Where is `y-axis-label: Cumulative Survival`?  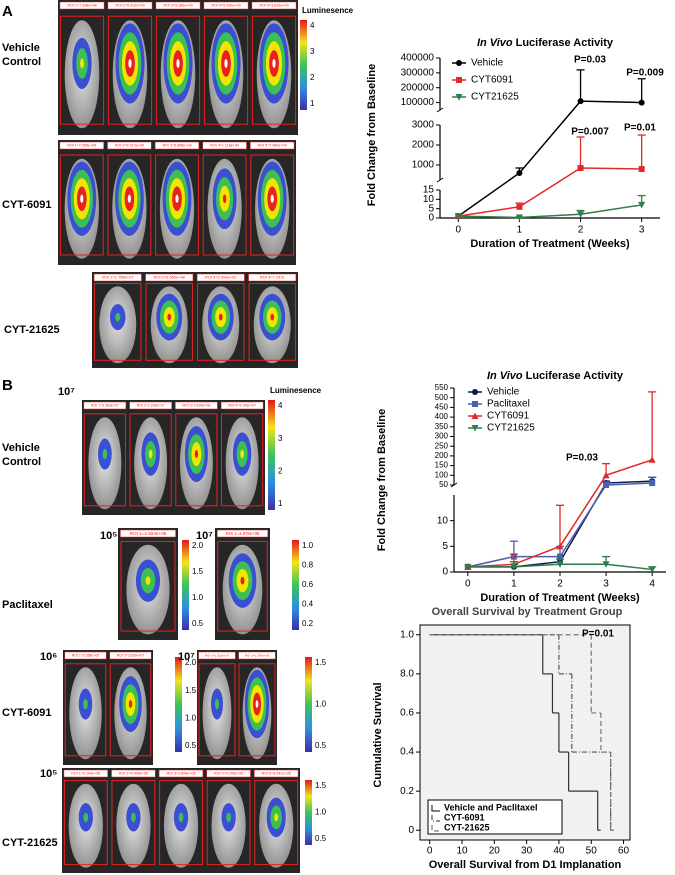
y-axis-label: Cumulative Survival is located at coordinates (378, 734).